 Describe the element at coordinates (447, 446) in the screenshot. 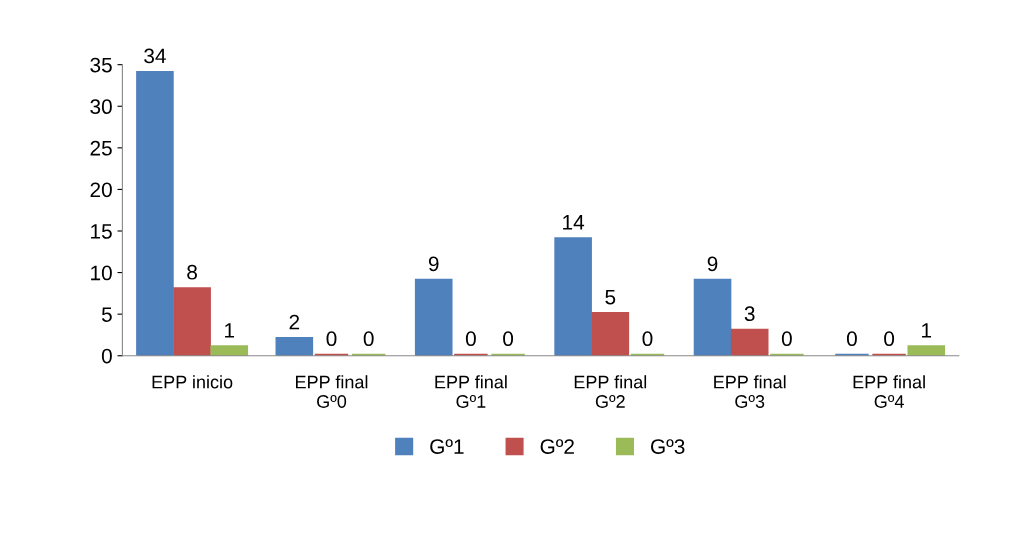

I see `legend-label: Gº1` at that location.